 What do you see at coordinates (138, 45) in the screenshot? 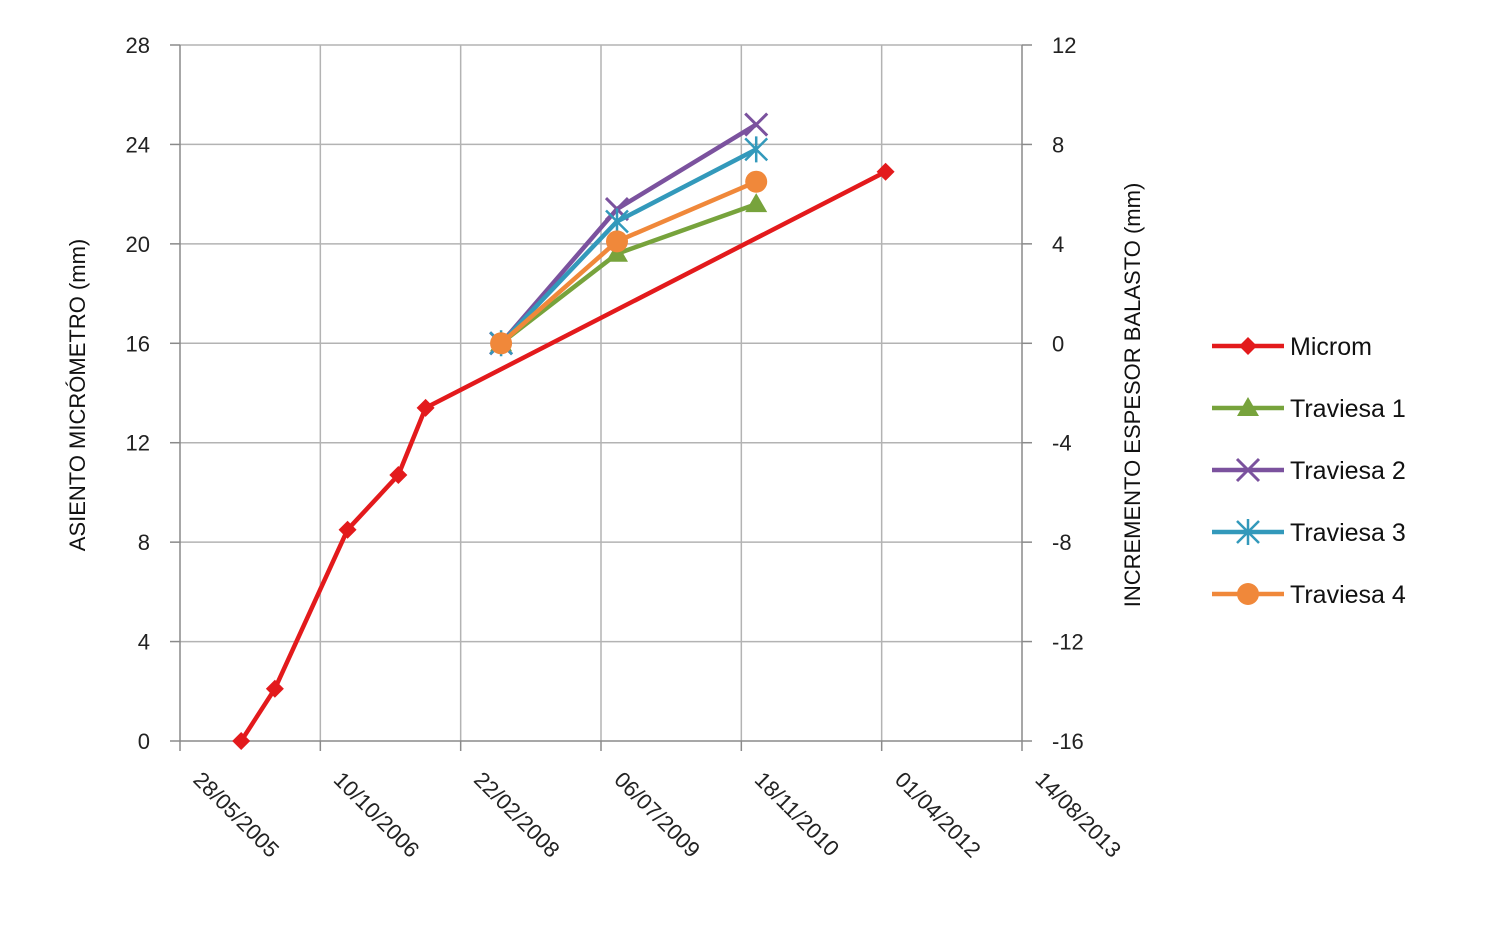
I see `y-left-tick-label: 28` at bounding box center [138, 45].